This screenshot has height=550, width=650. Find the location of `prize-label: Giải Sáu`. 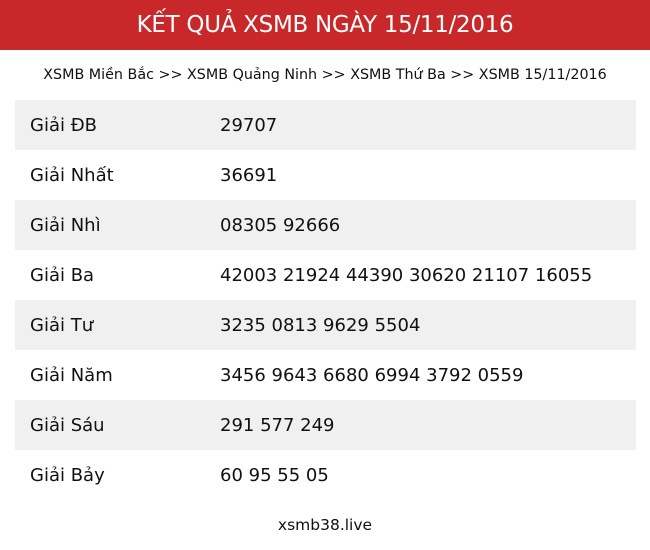

prize-label: Giải Sáu is located at coordinates (67, 425).